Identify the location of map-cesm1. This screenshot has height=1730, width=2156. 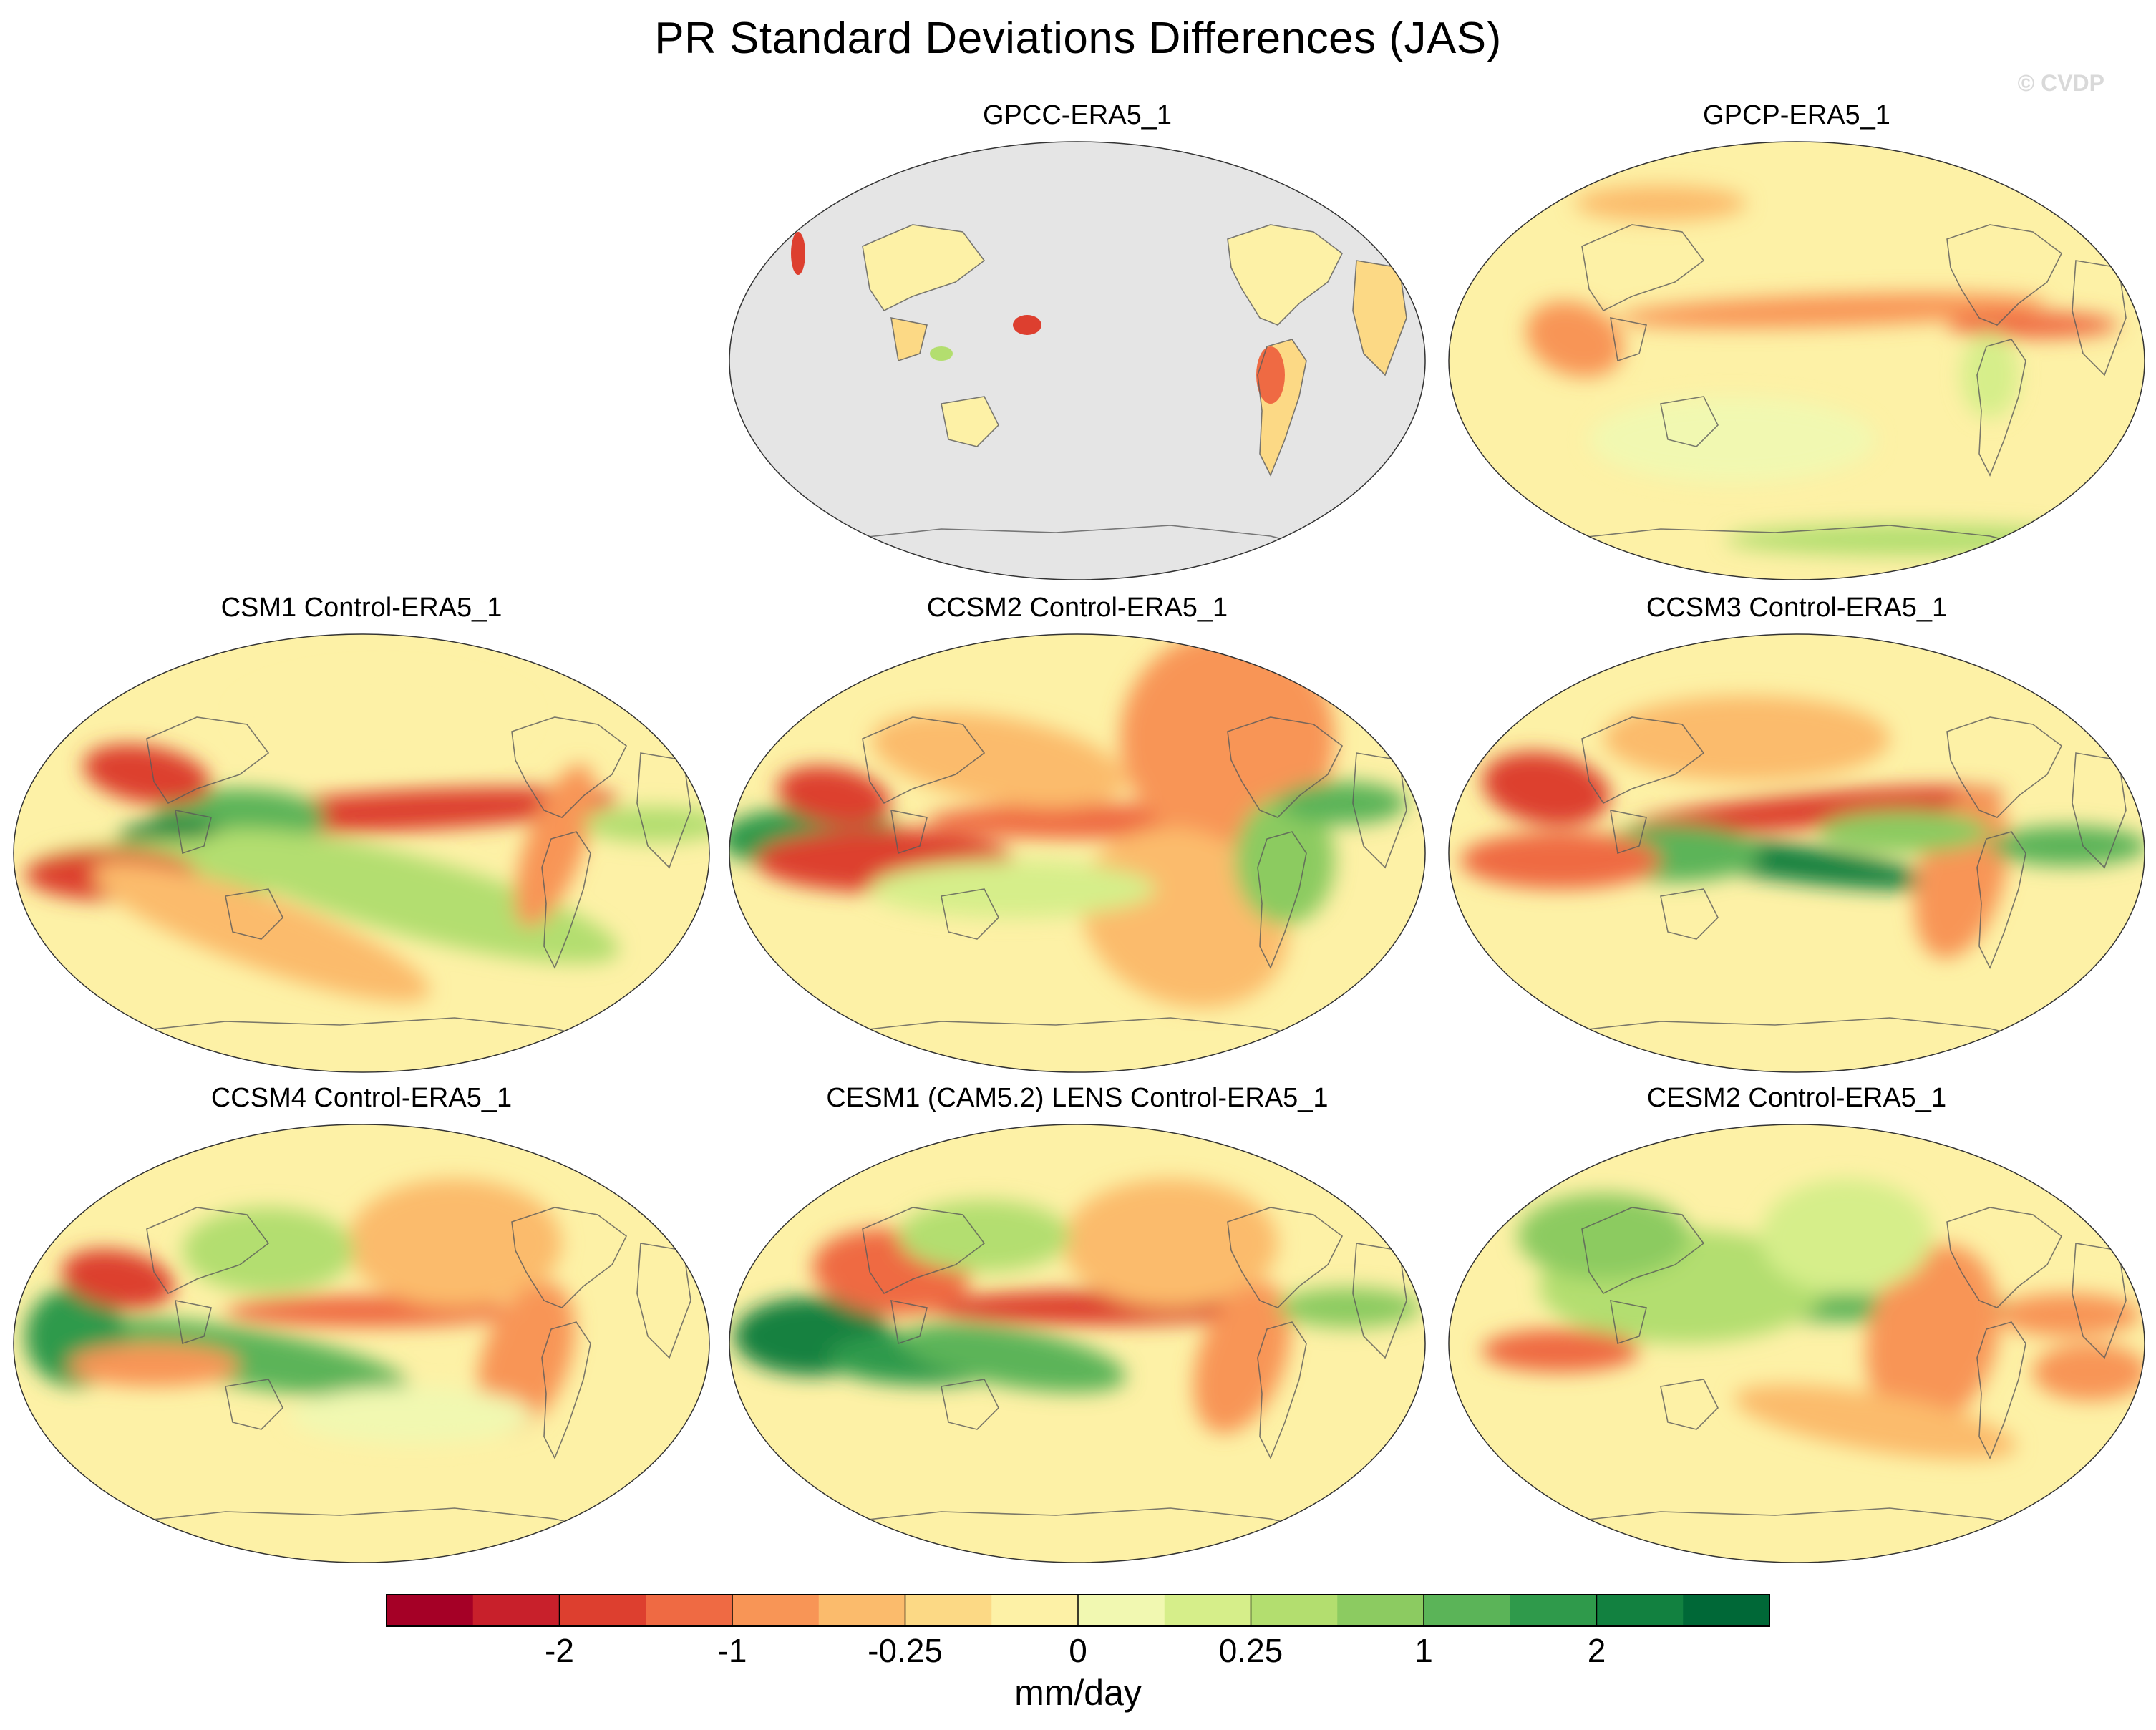
(1077, 1343).